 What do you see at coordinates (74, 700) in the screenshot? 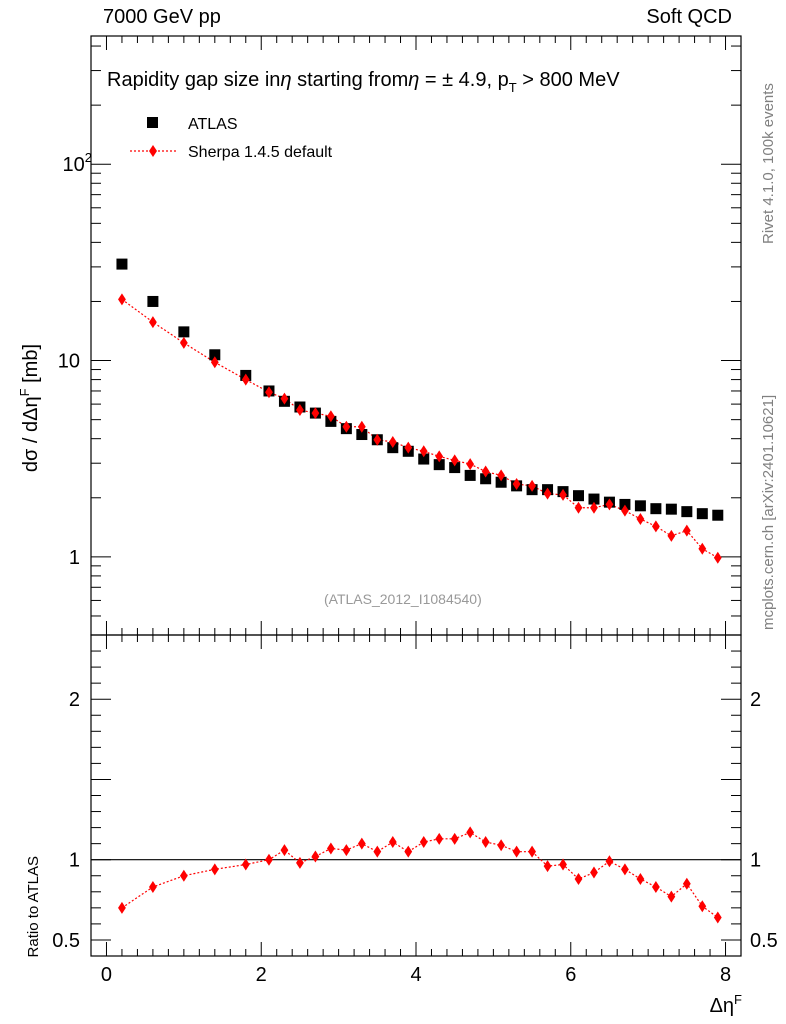
I see `ratio-y-tick-label: 2` at bounding box center [74, 700].